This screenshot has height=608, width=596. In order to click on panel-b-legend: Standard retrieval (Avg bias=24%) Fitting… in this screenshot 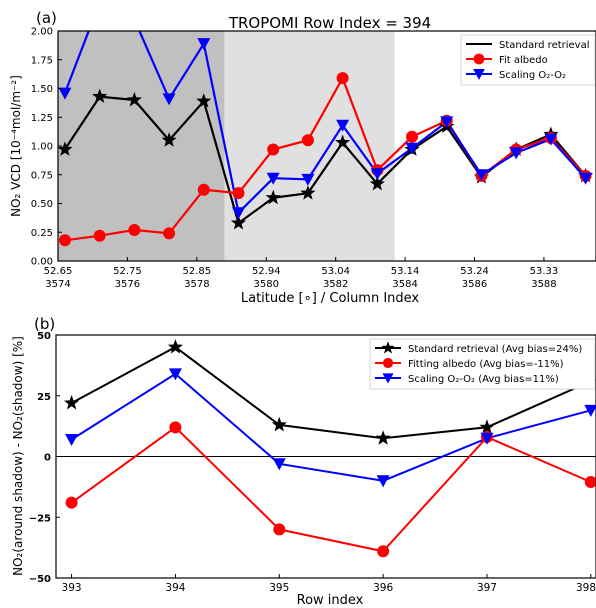, I will do `click(482, 364)`.